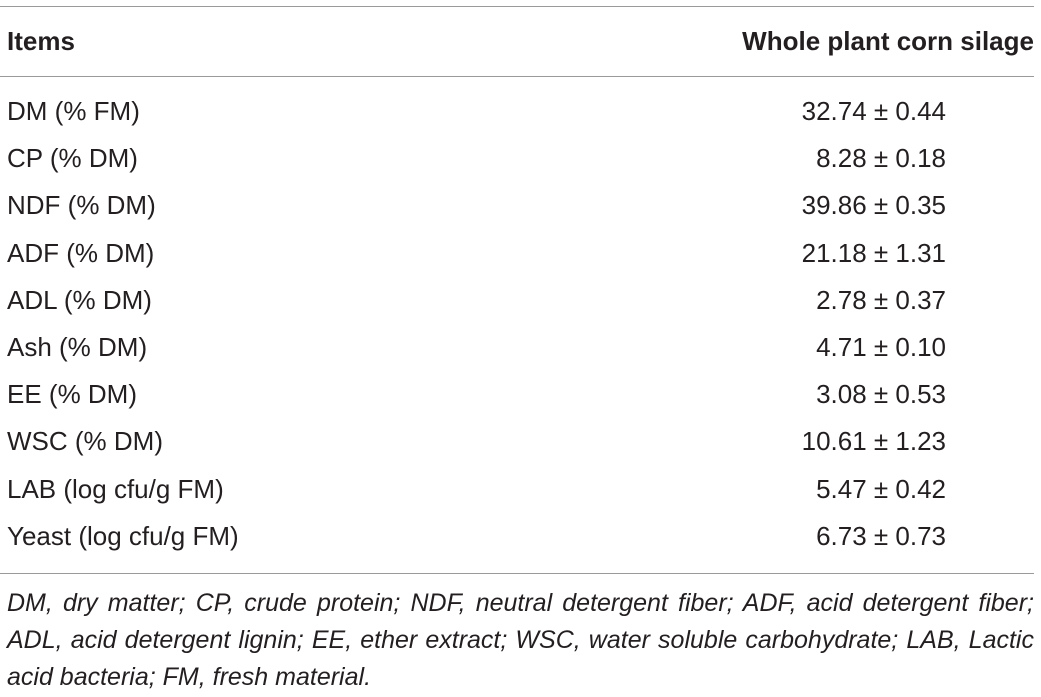 This screenshot has width=1041, height=697. Describe the element at coordinates (517, 300) in the screenshot. I see `table-row: ADL (% DM) 2.78 ± 0.37` at that location.